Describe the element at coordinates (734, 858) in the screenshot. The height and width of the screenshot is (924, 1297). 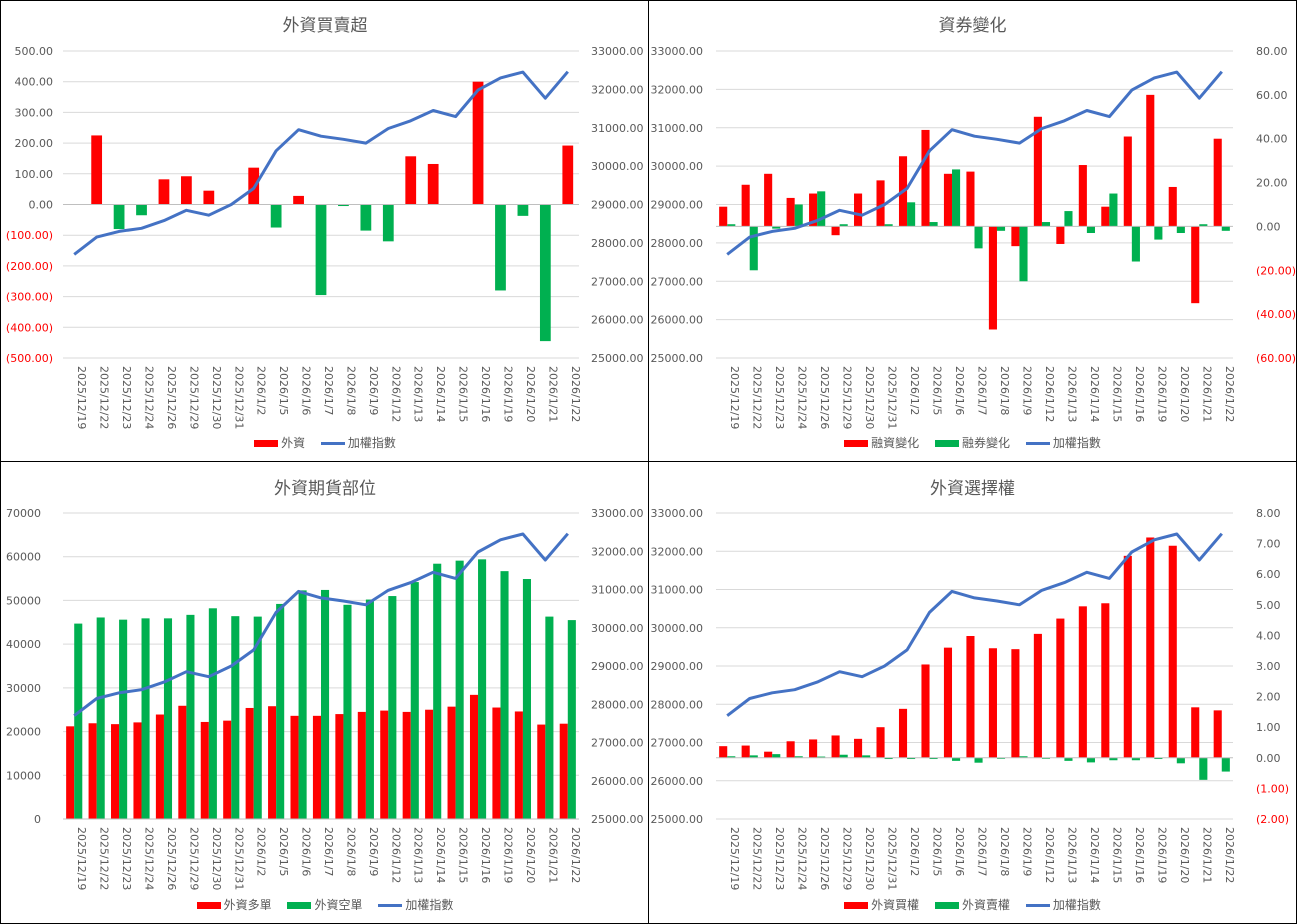
I see `x-tick-label: 2025/12/19` at that location.